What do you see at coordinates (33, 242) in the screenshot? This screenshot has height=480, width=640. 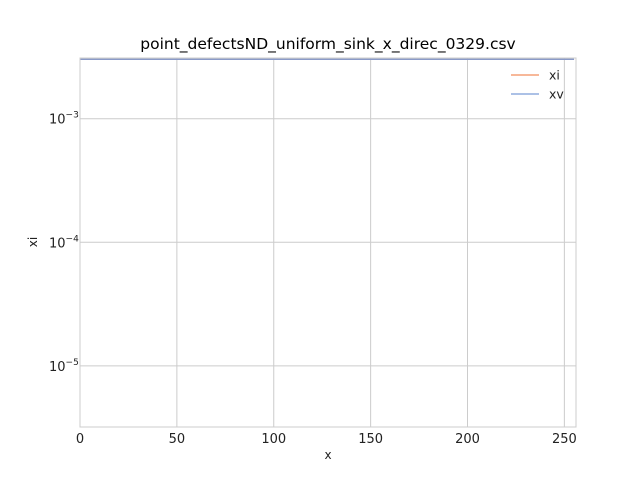 I see `y-axis-label: xi` at bounding box center [33, 242].